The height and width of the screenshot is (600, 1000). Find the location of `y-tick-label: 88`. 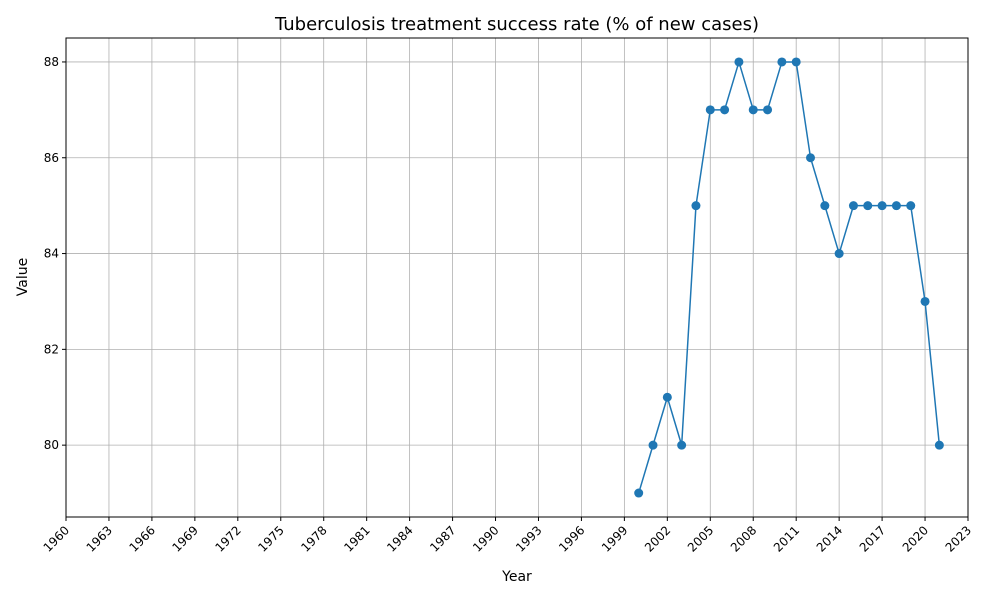

y-tick-label: 88 is located at coordinates (51, 62).